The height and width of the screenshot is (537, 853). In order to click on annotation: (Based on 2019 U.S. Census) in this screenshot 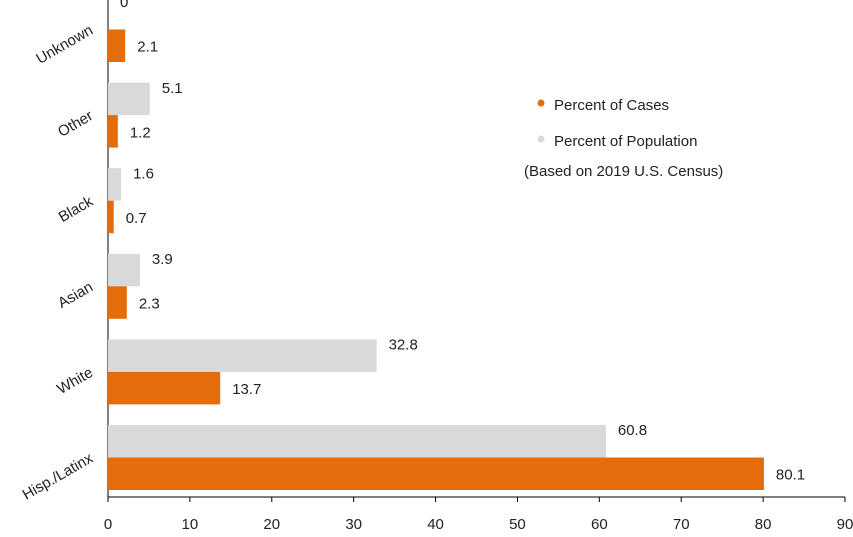, I will do `click(623, 171)`.